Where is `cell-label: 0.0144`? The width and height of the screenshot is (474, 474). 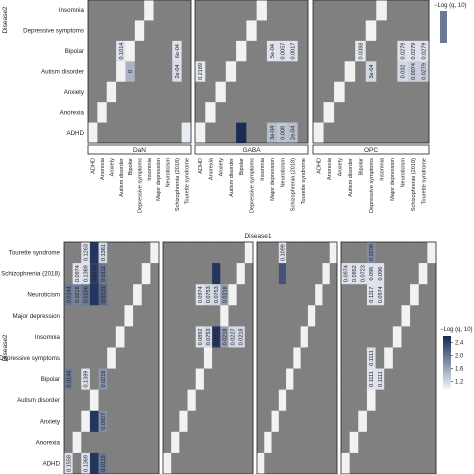 cell-label: 0.0144 is located at coordinates (69, 294).